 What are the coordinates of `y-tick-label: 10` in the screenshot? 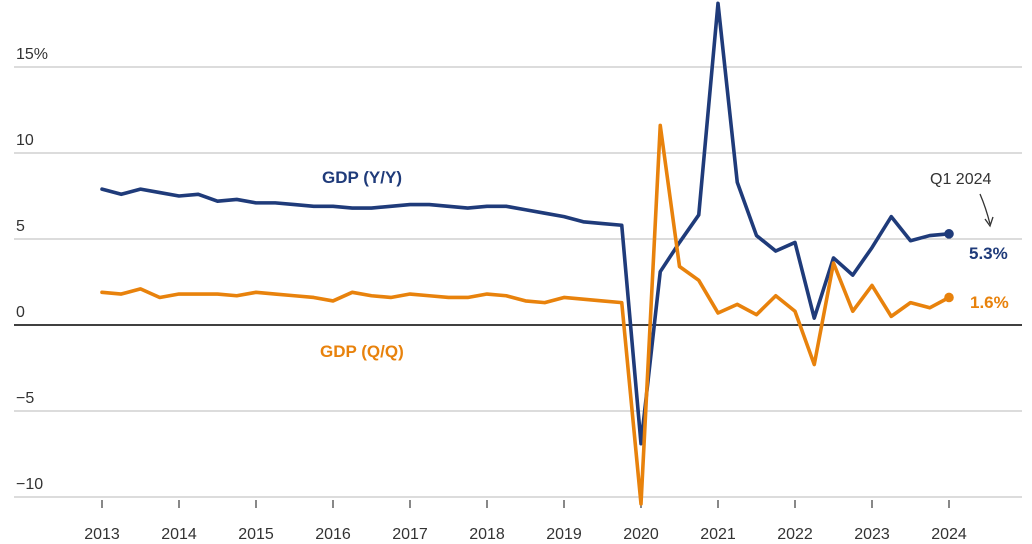 It's located at (25, 140).